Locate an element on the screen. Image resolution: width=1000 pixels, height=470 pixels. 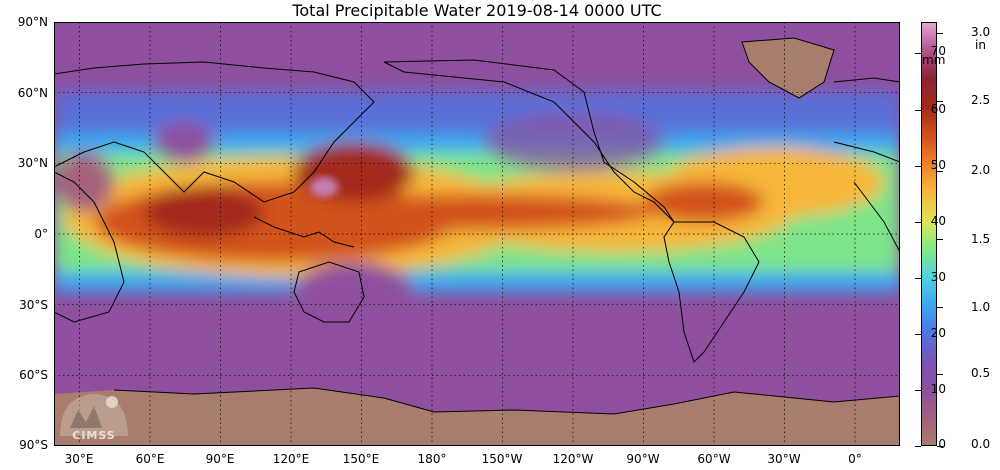
in-tick-0-0: 0.0 is located at coordinates (981, 444).